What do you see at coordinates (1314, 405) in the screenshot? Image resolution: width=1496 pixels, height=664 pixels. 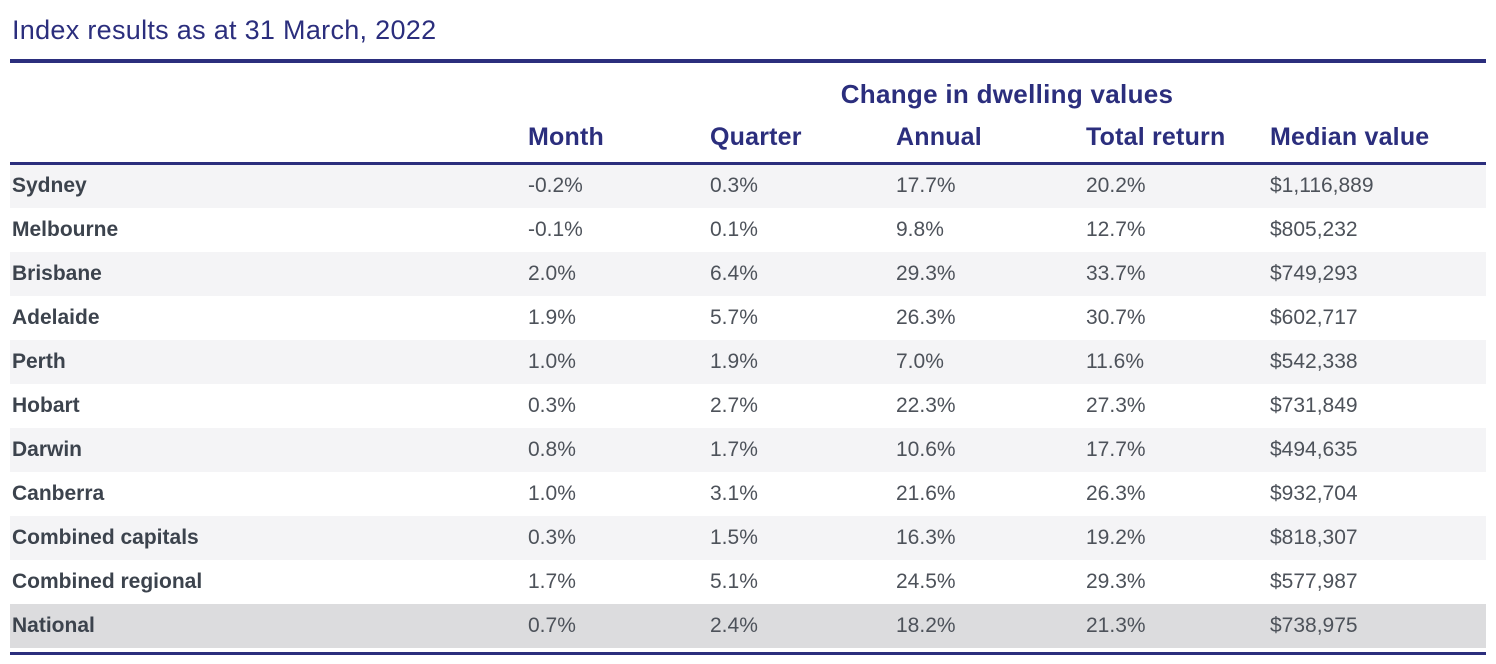 I see `value-cell: $731,849` at bounding box center [1314, 405].